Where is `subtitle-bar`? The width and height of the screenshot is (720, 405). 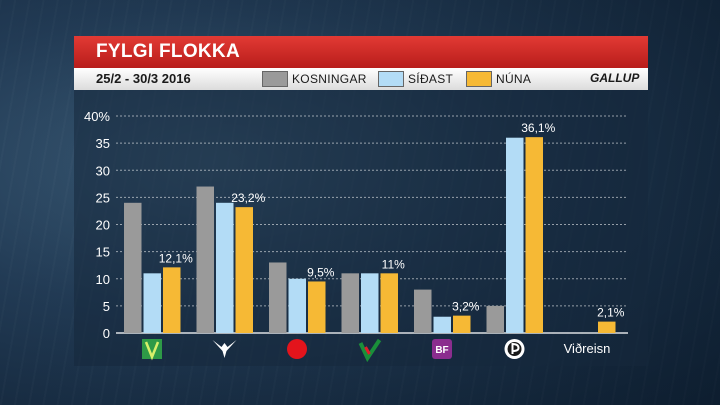 subtitle-bar is located at coordinates (361, 79).